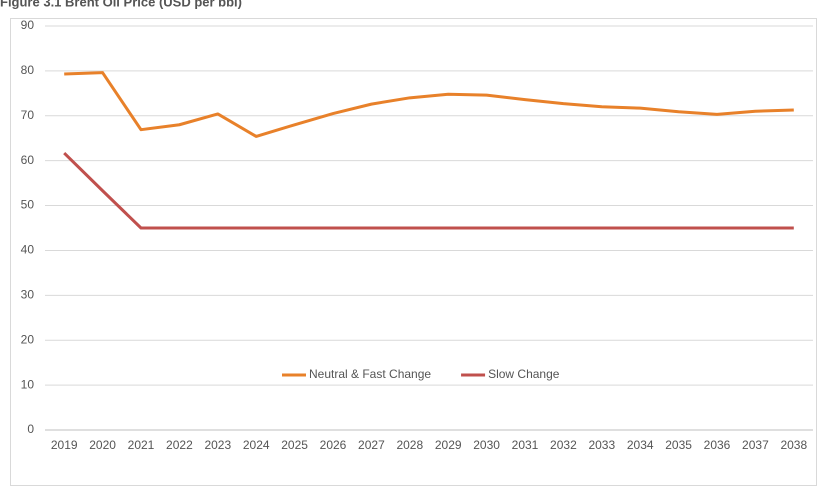 The height and width of the screenshot is (486, 817). Describe the element at coordinates (640, 445) in the screenshot. I see `x-tick-label: 2034` at that location.